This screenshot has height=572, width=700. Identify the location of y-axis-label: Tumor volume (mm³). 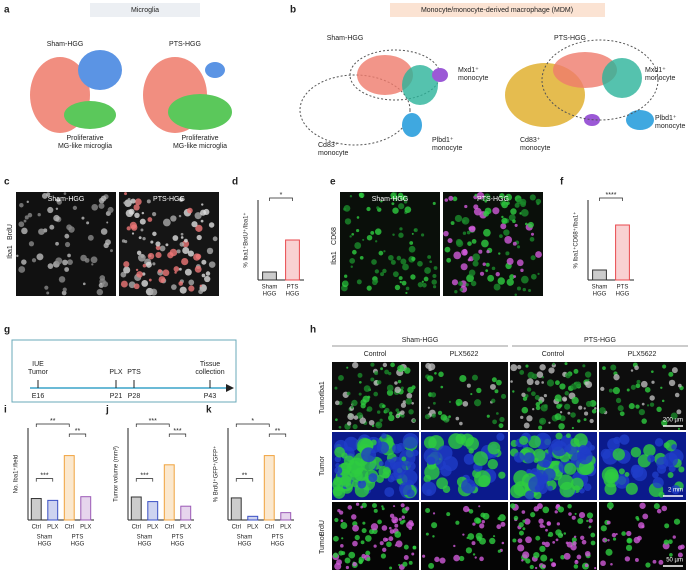
(117, 474).